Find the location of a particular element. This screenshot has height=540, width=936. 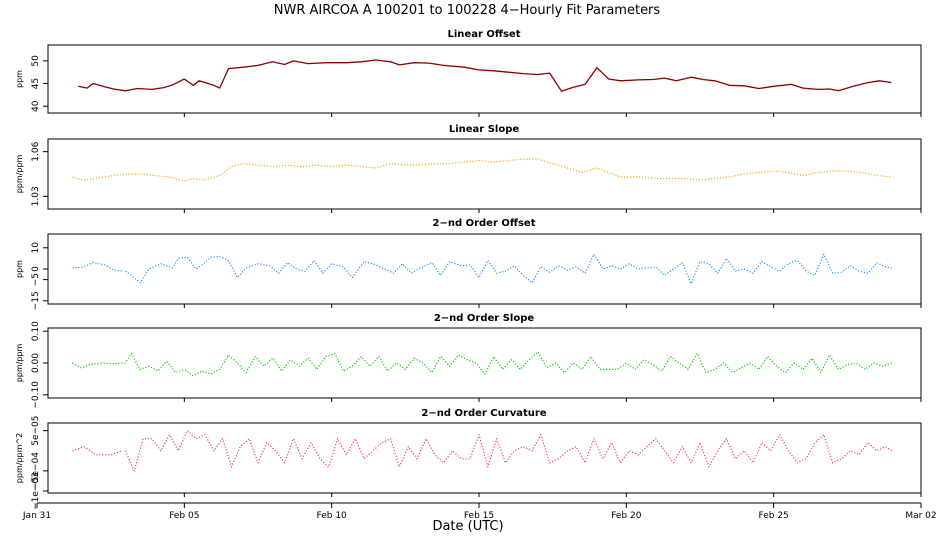

x-tick-label: Feb 05 is located at coordinates (184, 516).